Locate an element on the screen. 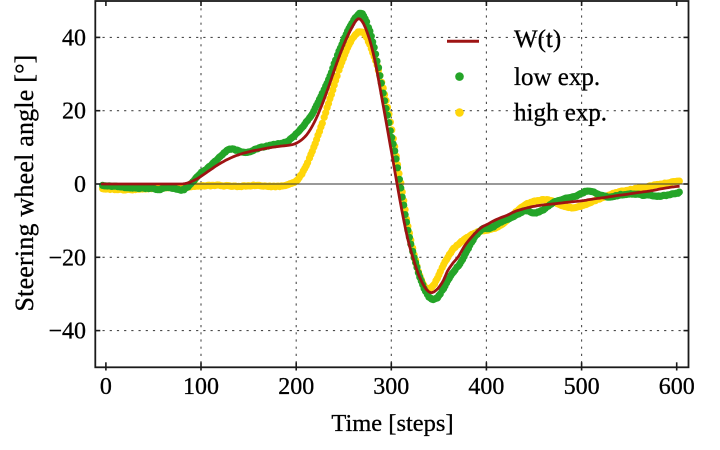 Image resolution: width=720 pixels, height=450 pixels. svg-text: −20 is located at coordinates (67, 258).